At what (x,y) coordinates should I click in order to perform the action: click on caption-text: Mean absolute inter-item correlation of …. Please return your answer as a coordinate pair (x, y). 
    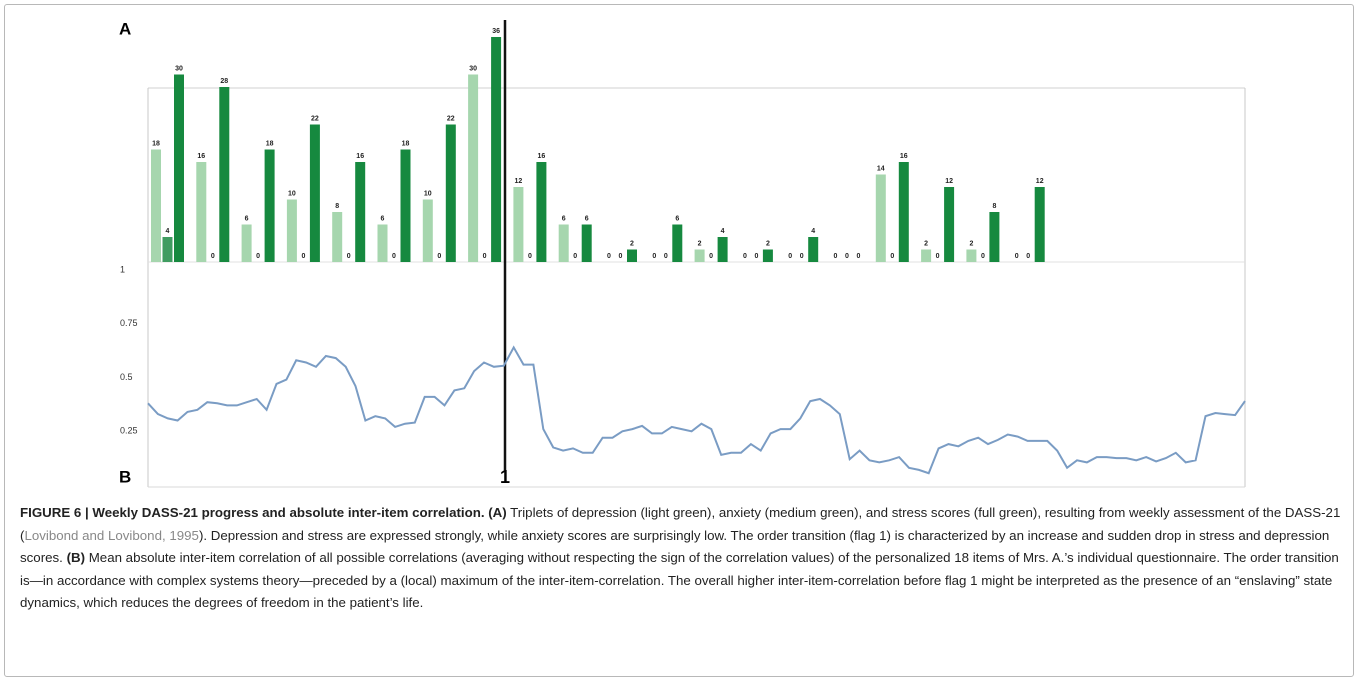
    Looking at the image, I should click on (679, 580).